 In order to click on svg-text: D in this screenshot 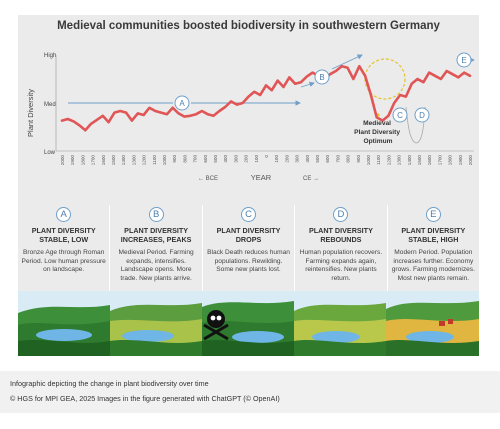, I will do `click(422, 115)`.